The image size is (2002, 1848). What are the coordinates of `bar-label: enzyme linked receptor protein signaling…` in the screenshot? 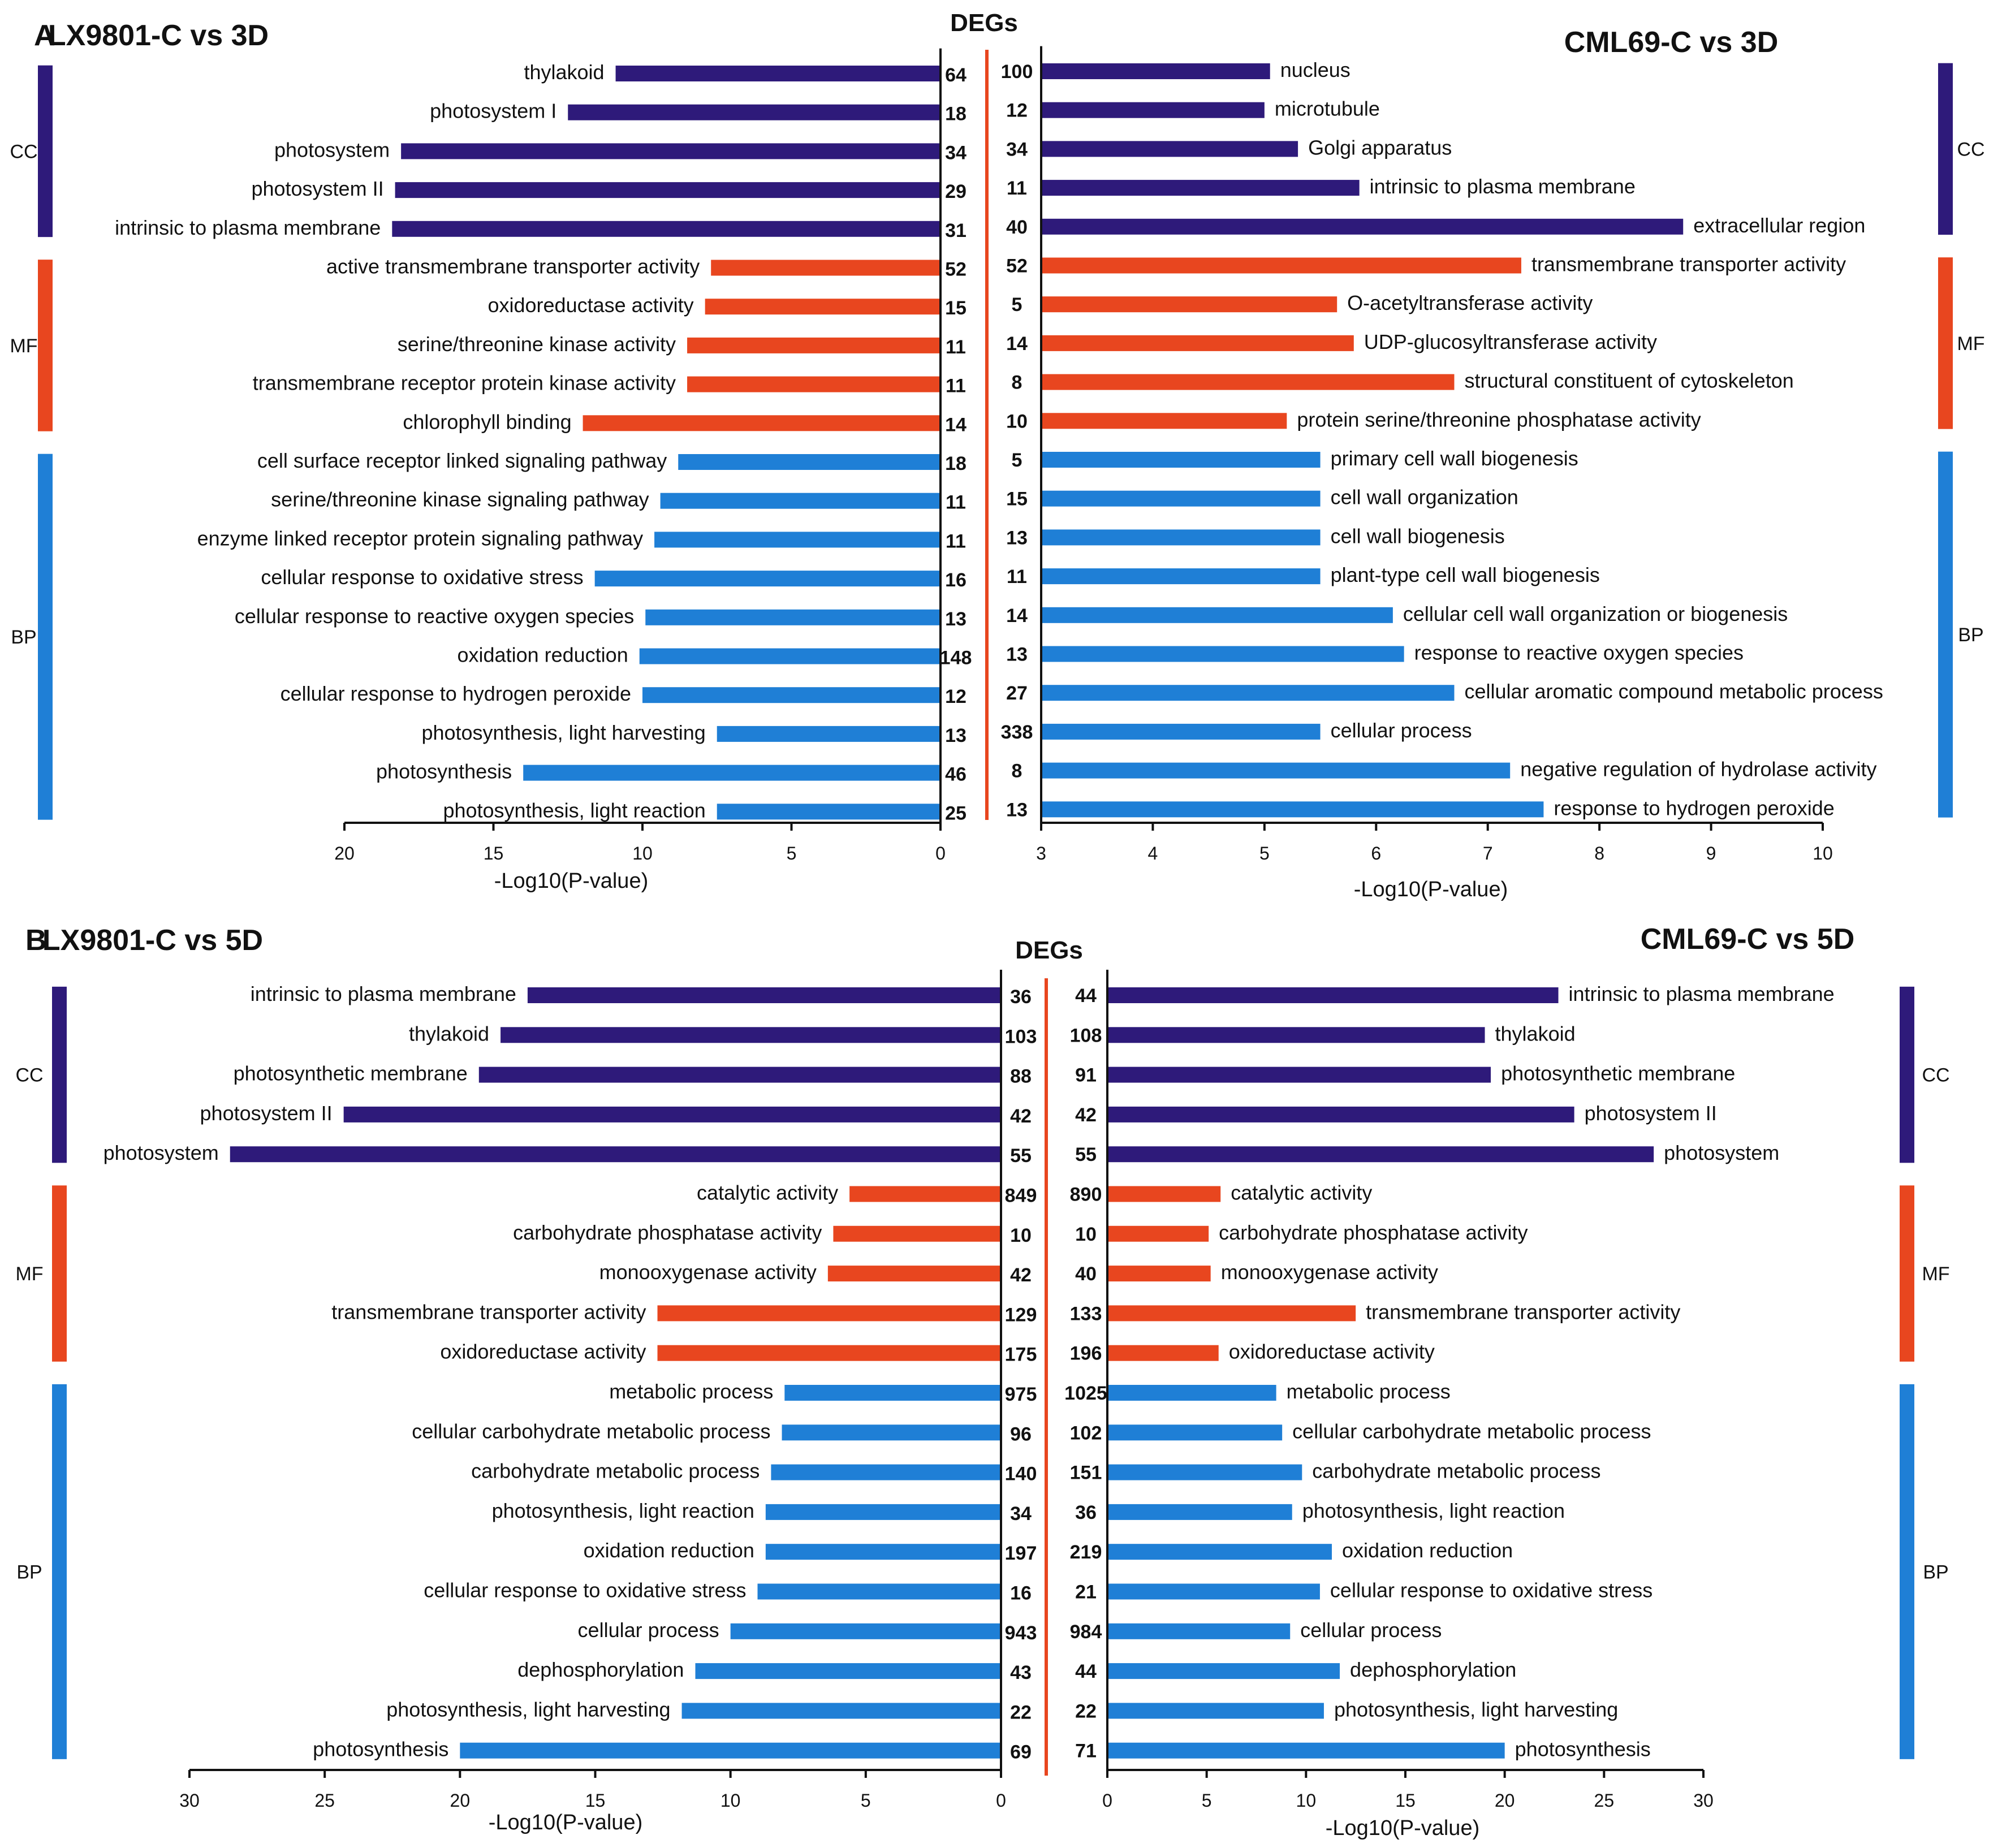 It's located at (420, 538).